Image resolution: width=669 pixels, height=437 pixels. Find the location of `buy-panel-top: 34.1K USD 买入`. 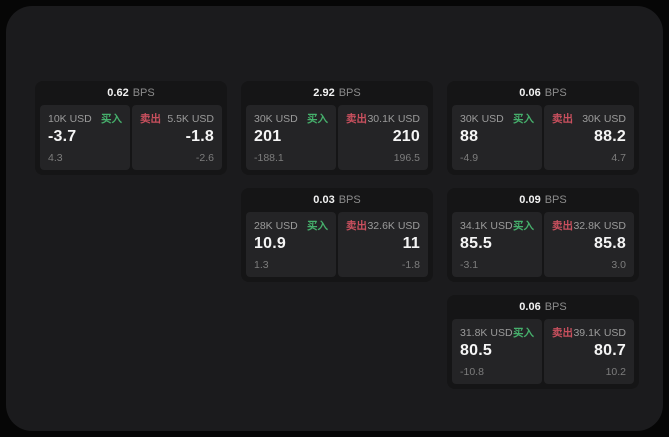

buy-panel-top: 34.1K USD 买入 is located at coordinates (497, 226).